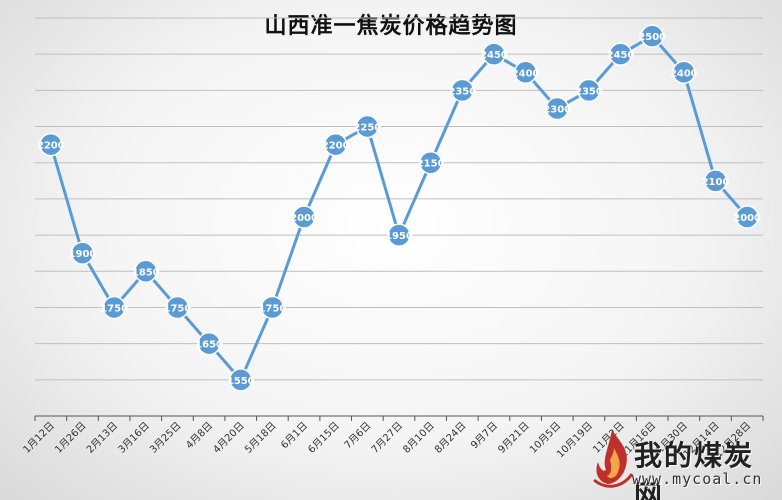 The image size is (782, 500). What do you see at coordinates (229, 438) in the screenshot?
I see `x-tick-label: 4月20日` at bounding box center [229, 438].